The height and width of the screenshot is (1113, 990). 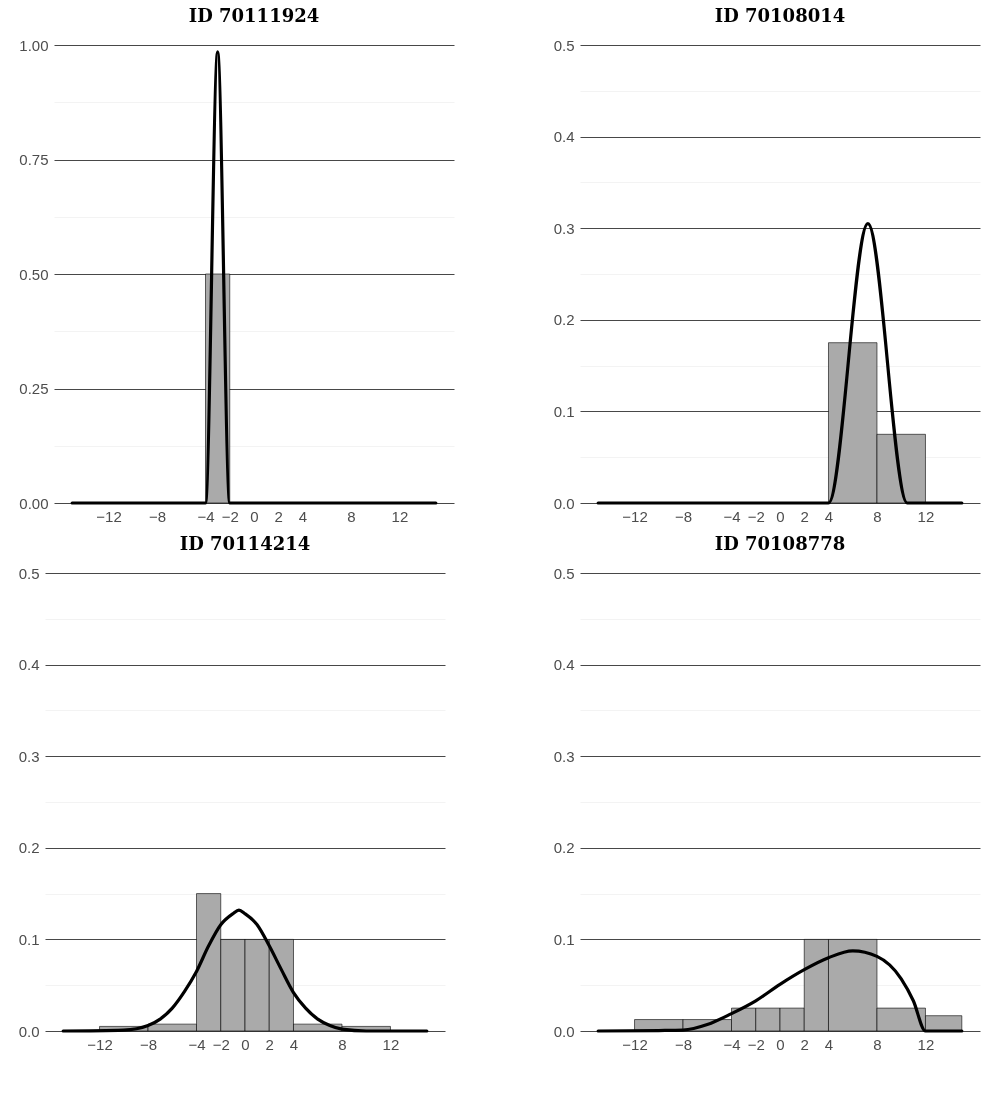 What do you see at coordinates (34, 45) in the screenshot?
I see `y-tick-label: 1.00` at bounding box center [34, 45].